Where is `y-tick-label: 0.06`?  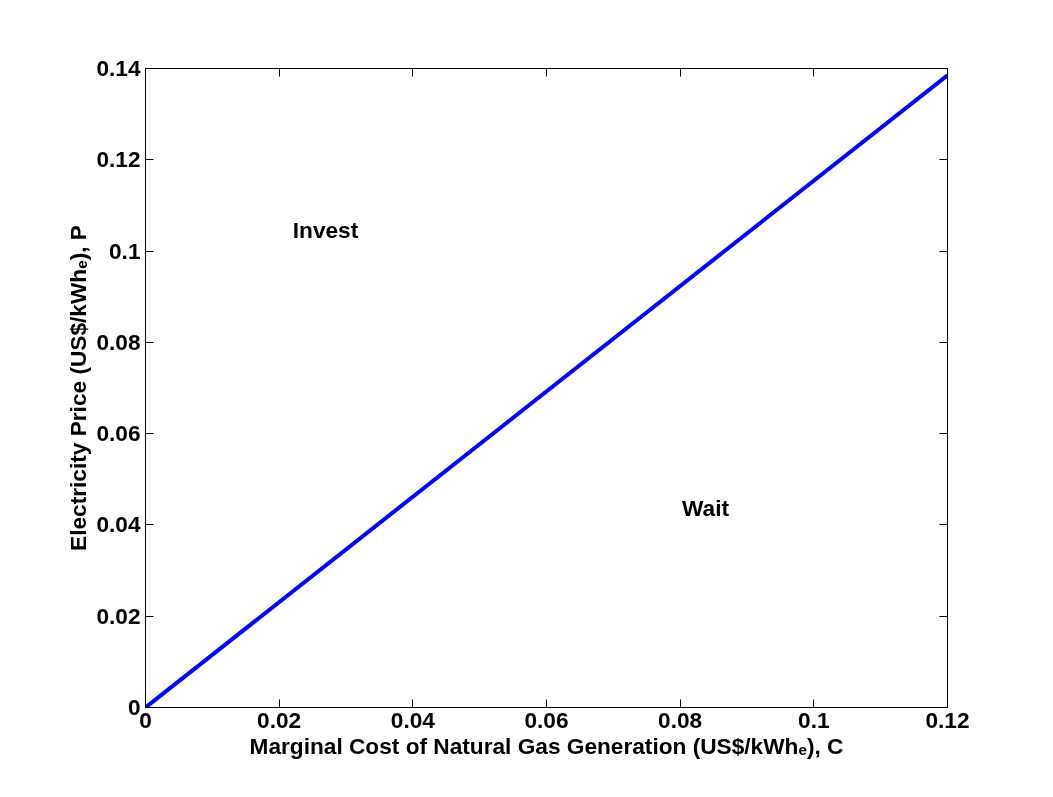
y-tick-label: 0.06 is located at coordinates (118, 433).